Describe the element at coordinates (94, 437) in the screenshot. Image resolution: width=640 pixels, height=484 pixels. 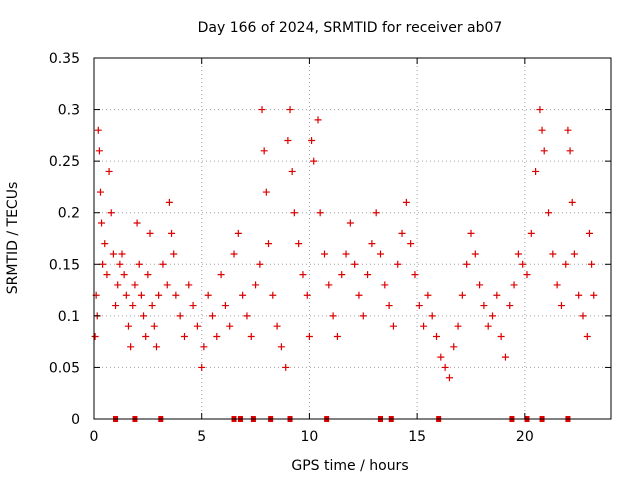
I see `x-tick-label: 0` at that location.